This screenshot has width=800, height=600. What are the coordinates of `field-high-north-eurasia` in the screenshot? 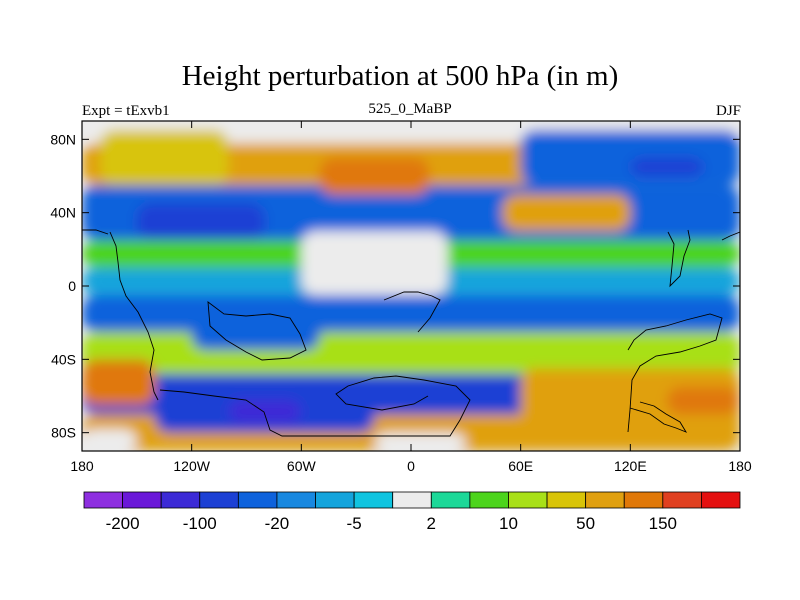 It's located at (566, 212).